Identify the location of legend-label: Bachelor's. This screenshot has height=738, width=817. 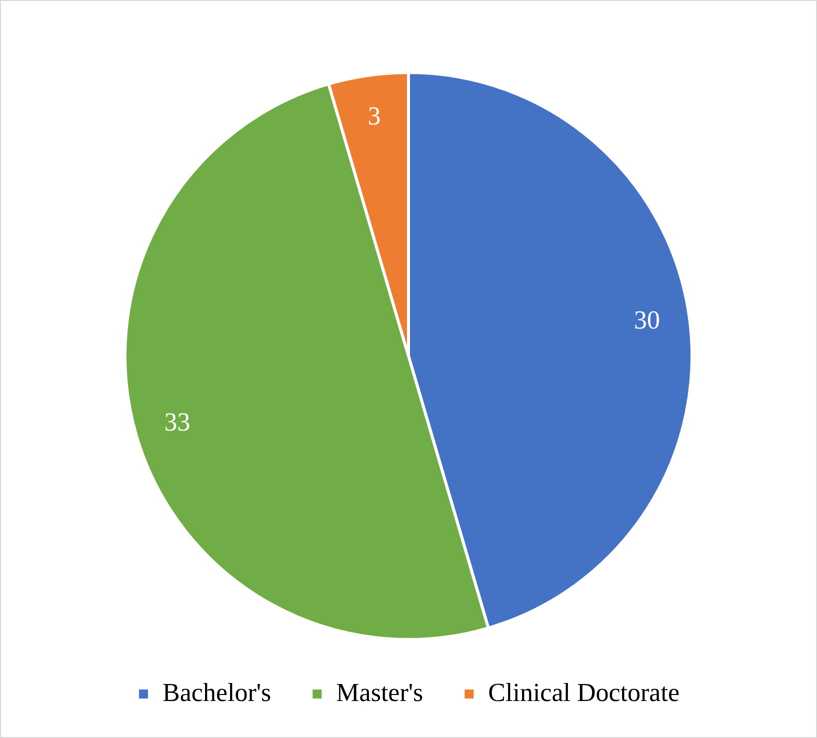
(217, 692).